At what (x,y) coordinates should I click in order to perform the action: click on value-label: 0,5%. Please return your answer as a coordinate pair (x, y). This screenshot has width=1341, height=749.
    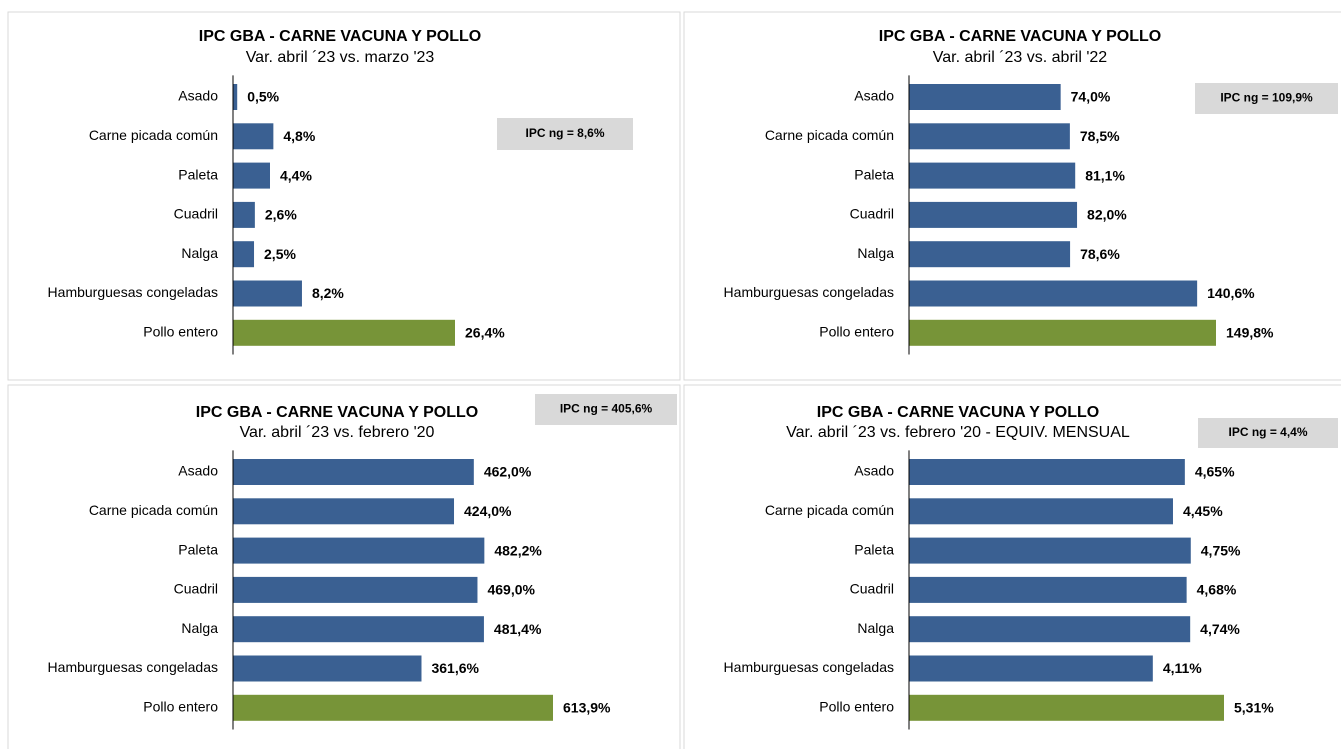
    Looking at the image, I should click on (263, 97).